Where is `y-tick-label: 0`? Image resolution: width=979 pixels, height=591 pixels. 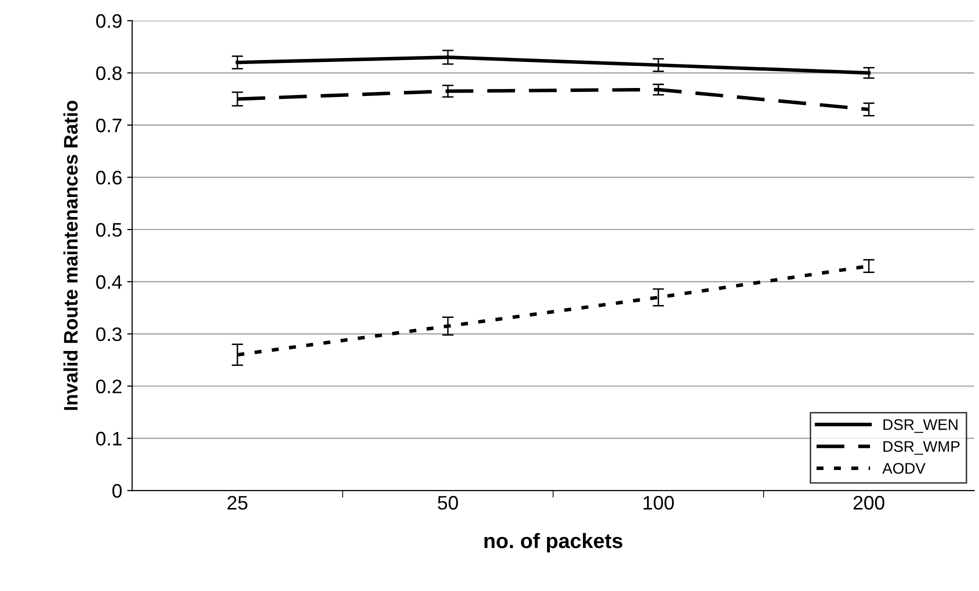 y-tick-label: 0 is located at coordinates (117, 491).